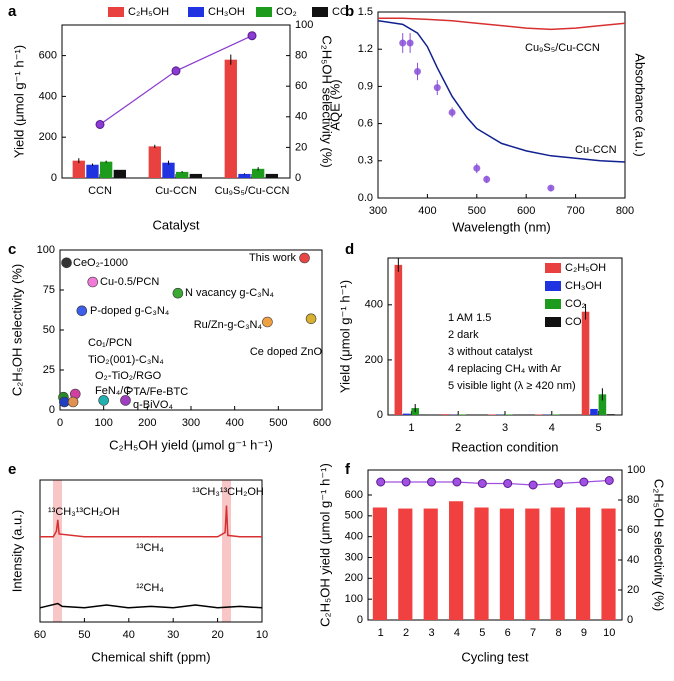 The image size is (674, 681). What do you see at coordinates (150, 656) in the screenshot?
I see `x-axis-label: Chemical shift (ppm)` at bounding box center [150, 656].